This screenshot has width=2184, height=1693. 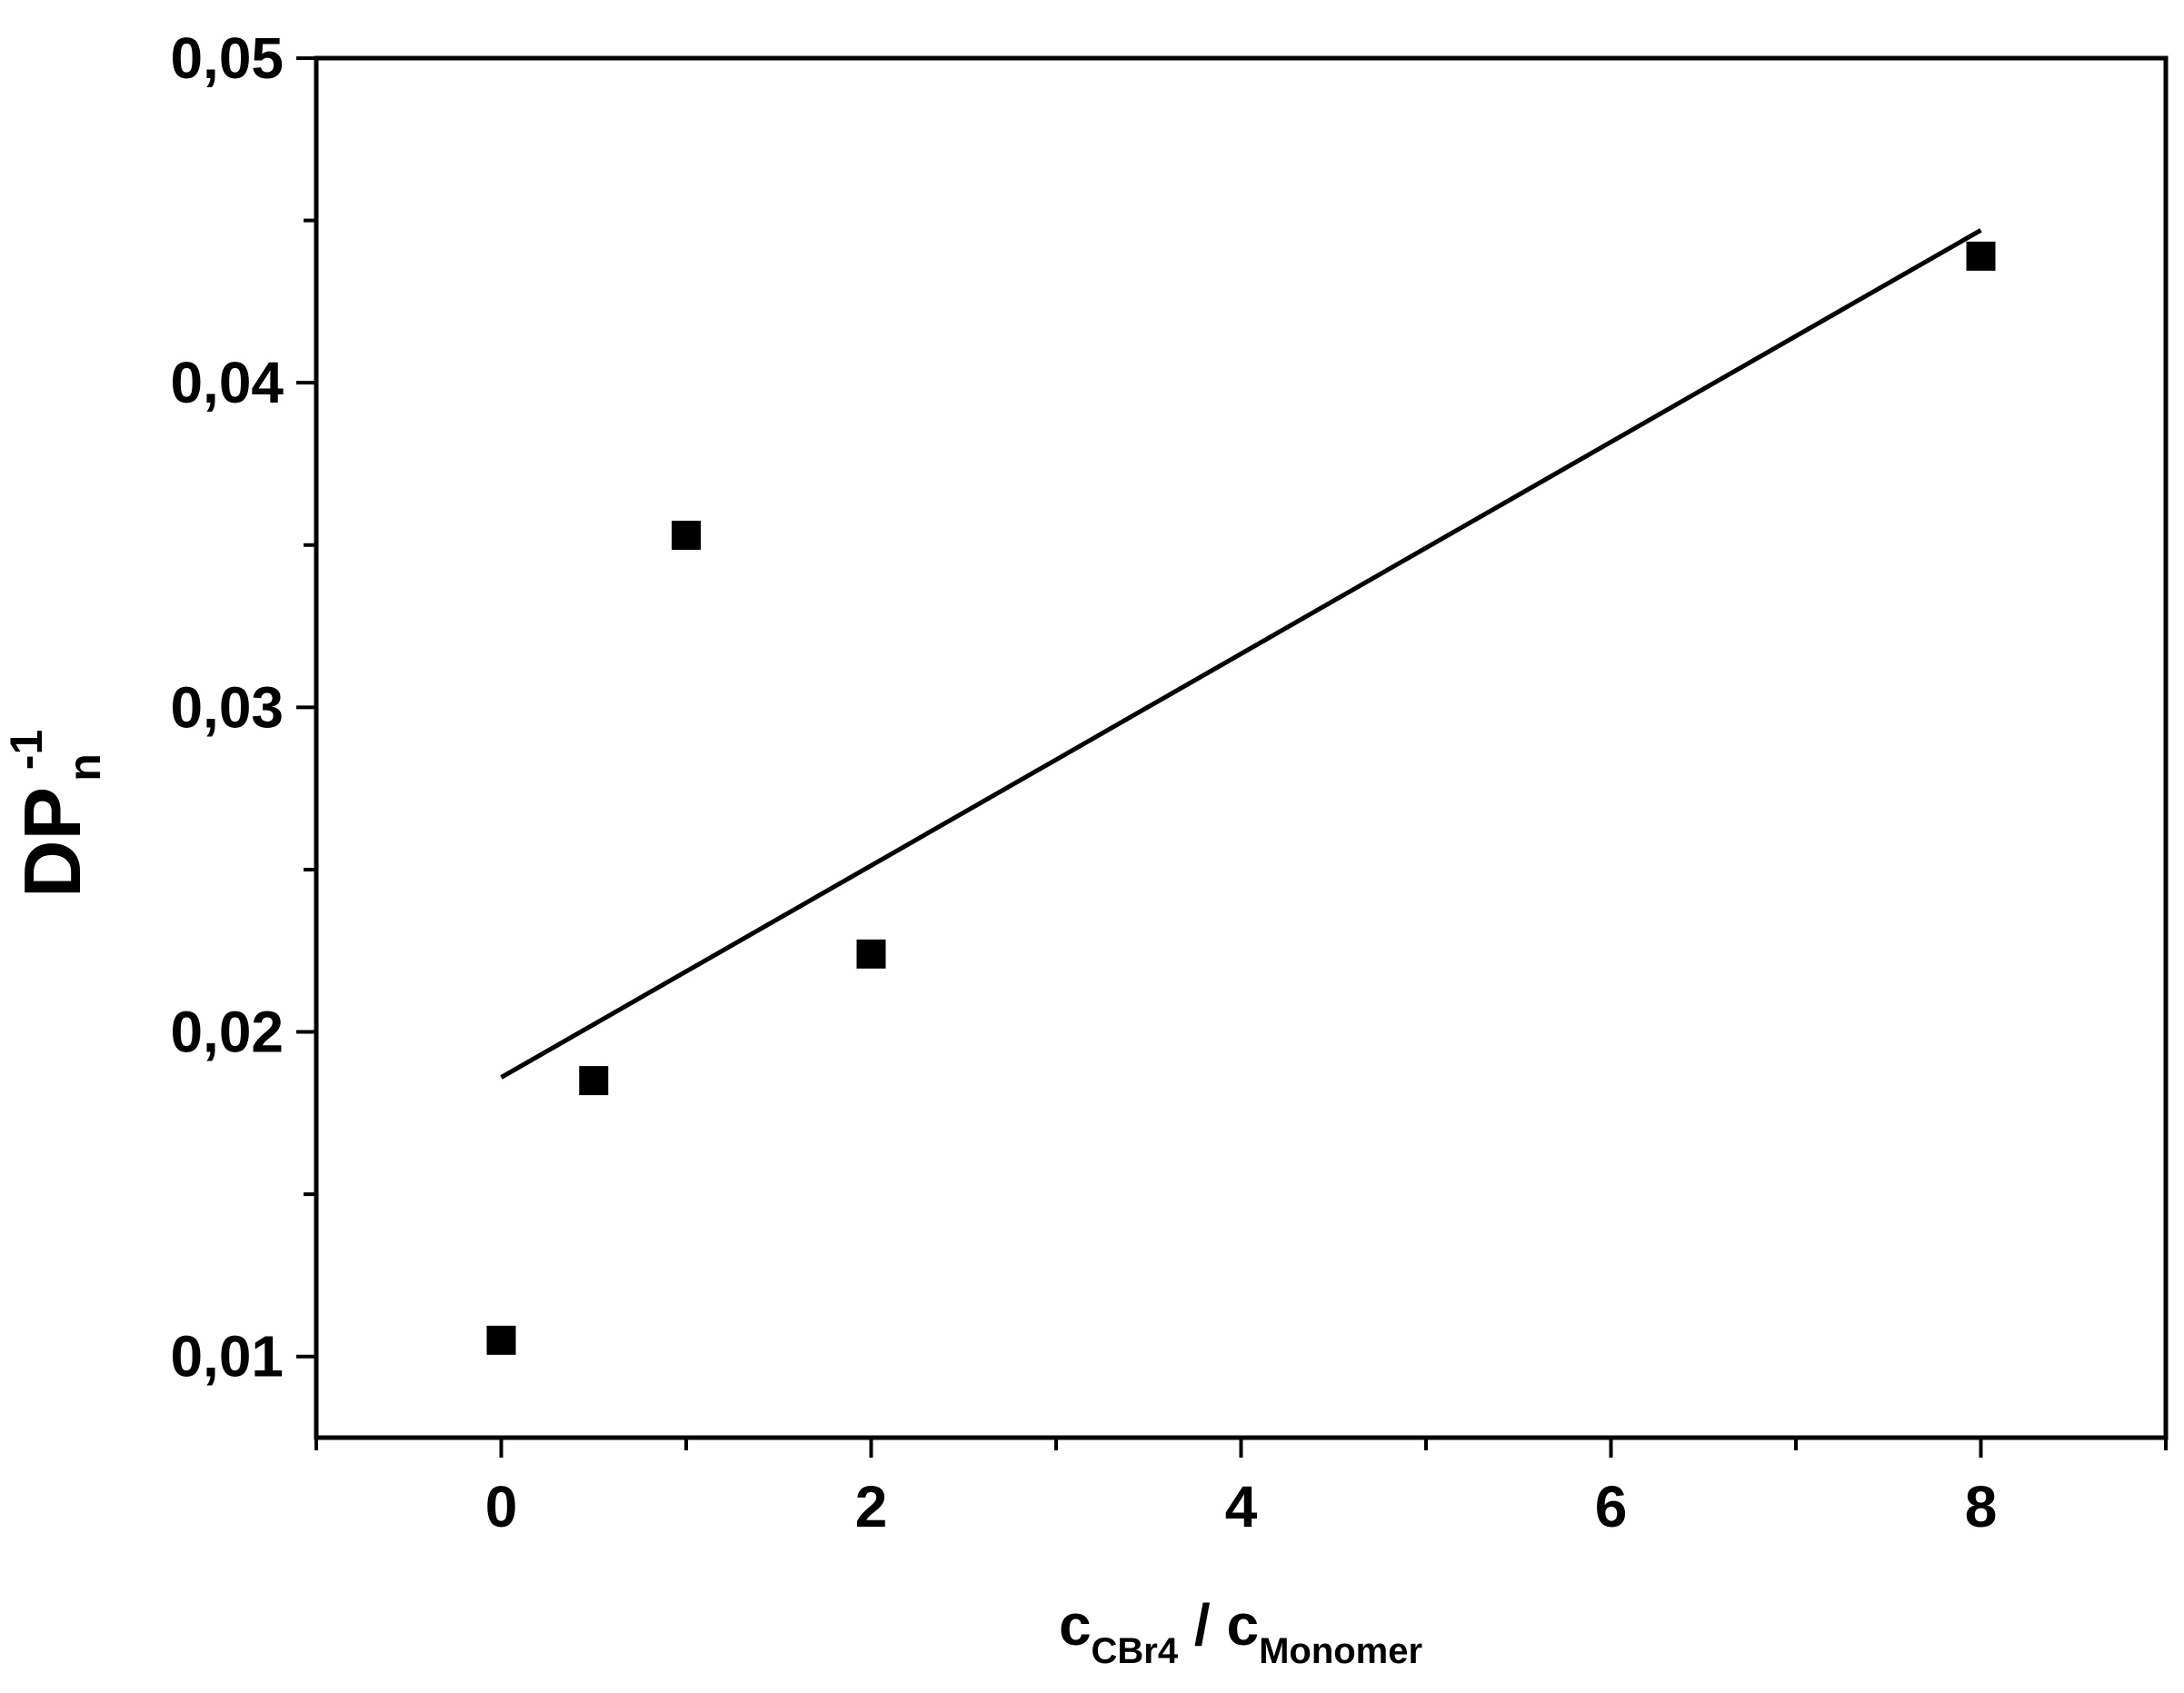 I want to click on y-axis-title: DP n-1, so click(x=55, y=814).